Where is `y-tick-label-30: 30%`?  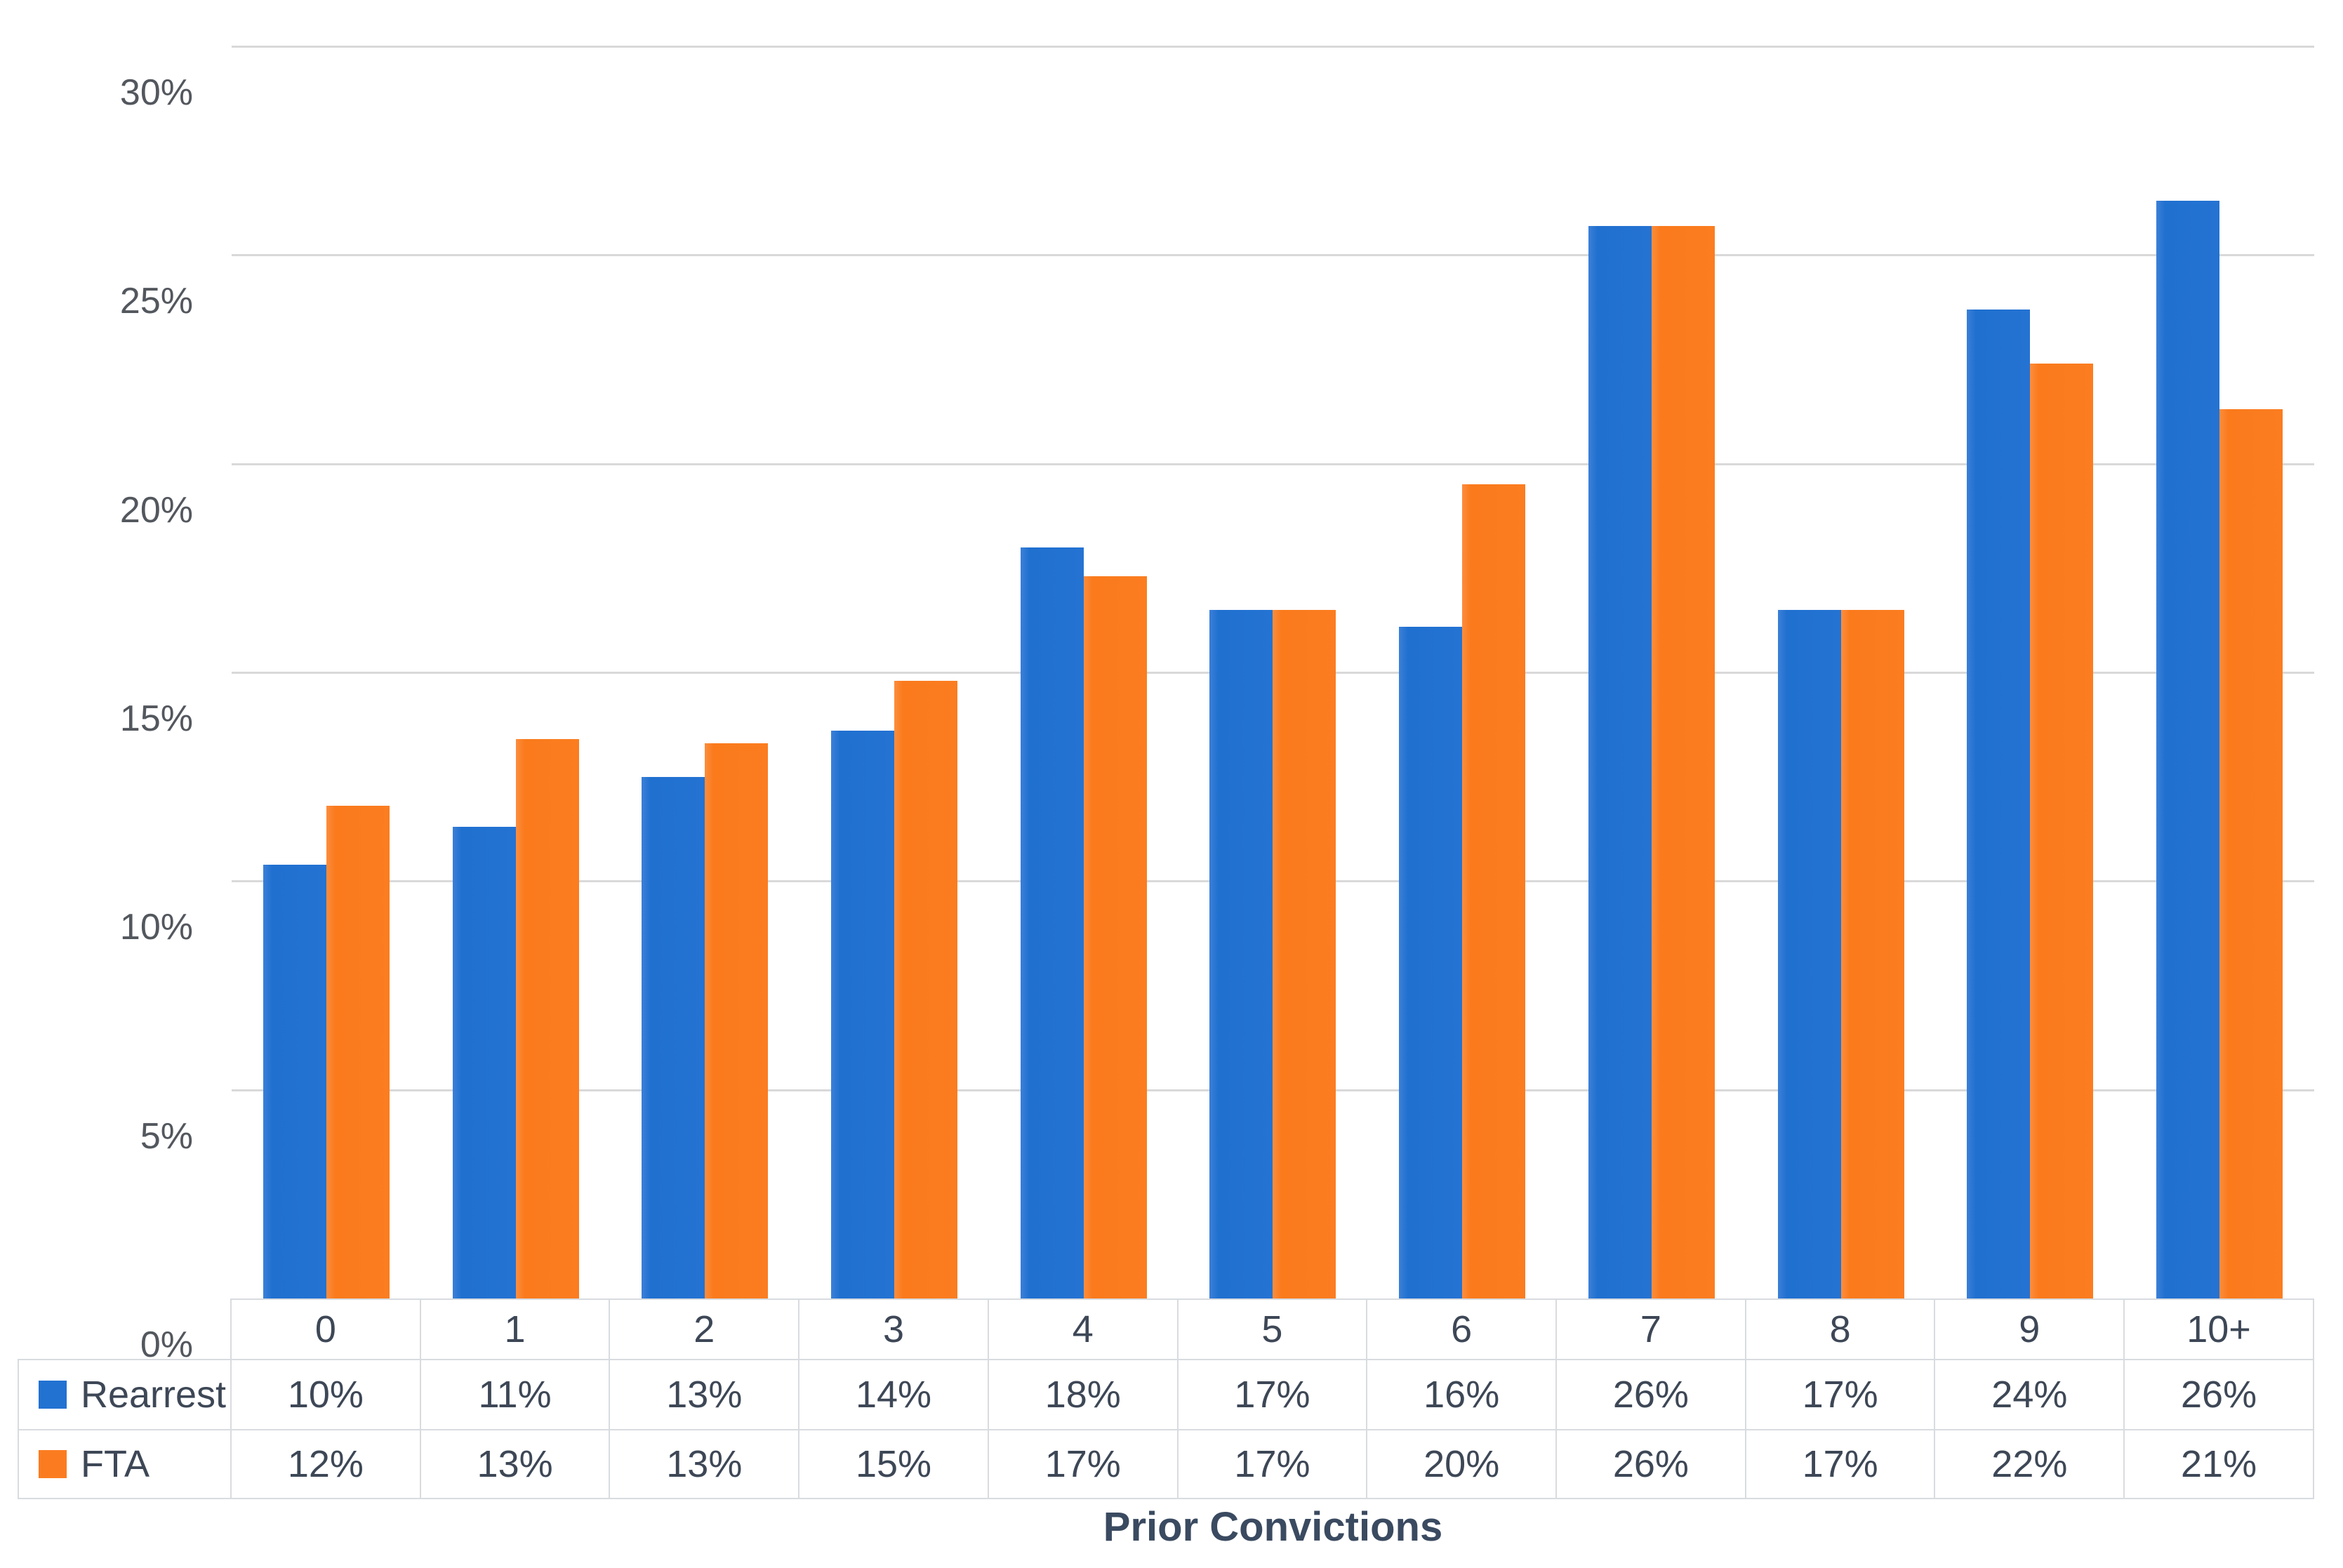
y-tick-label-30: 30% is located at coordinates (156, 92).